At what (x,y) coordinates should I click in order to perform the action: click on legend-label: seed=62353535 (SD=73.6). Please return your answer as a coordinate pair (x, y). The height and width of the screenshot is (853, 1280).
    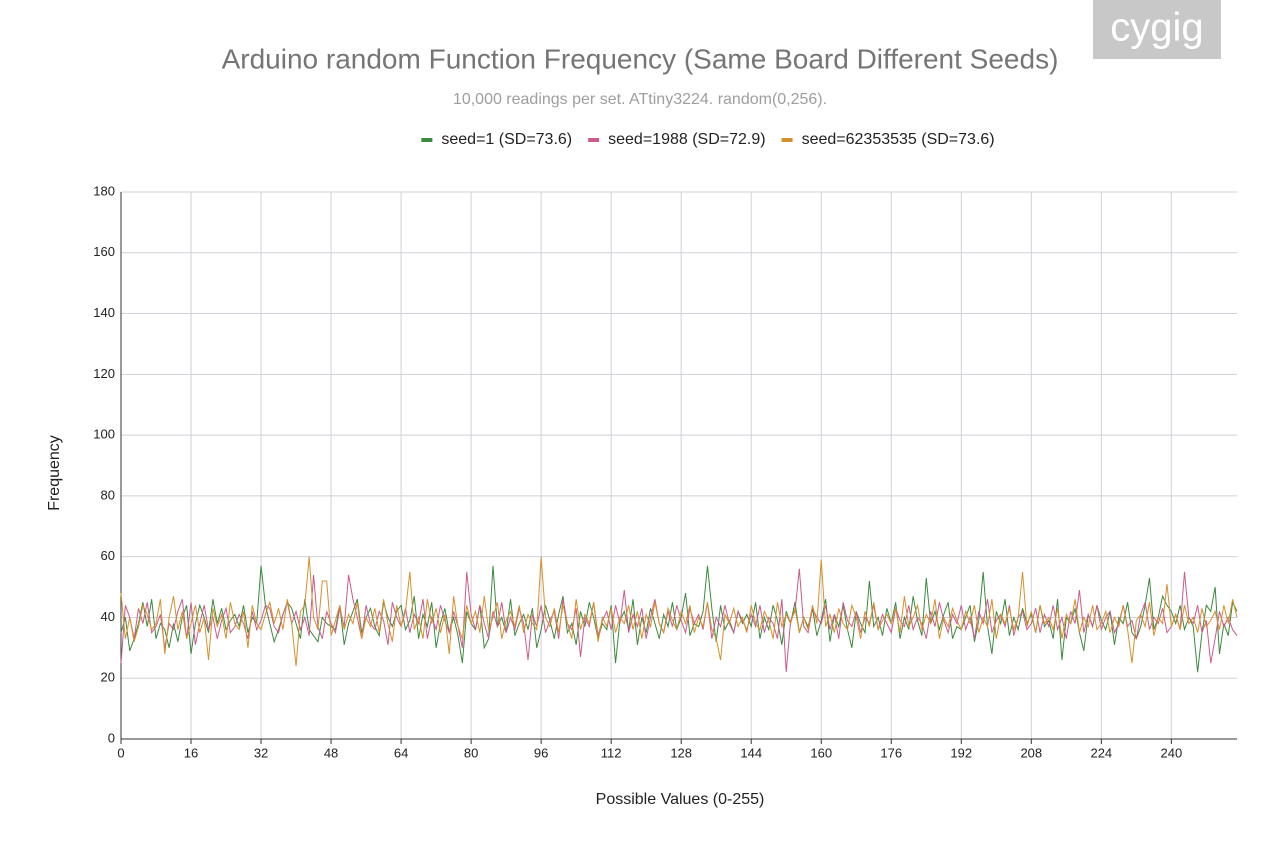
    Looking at the image, I should click on (898, 139).